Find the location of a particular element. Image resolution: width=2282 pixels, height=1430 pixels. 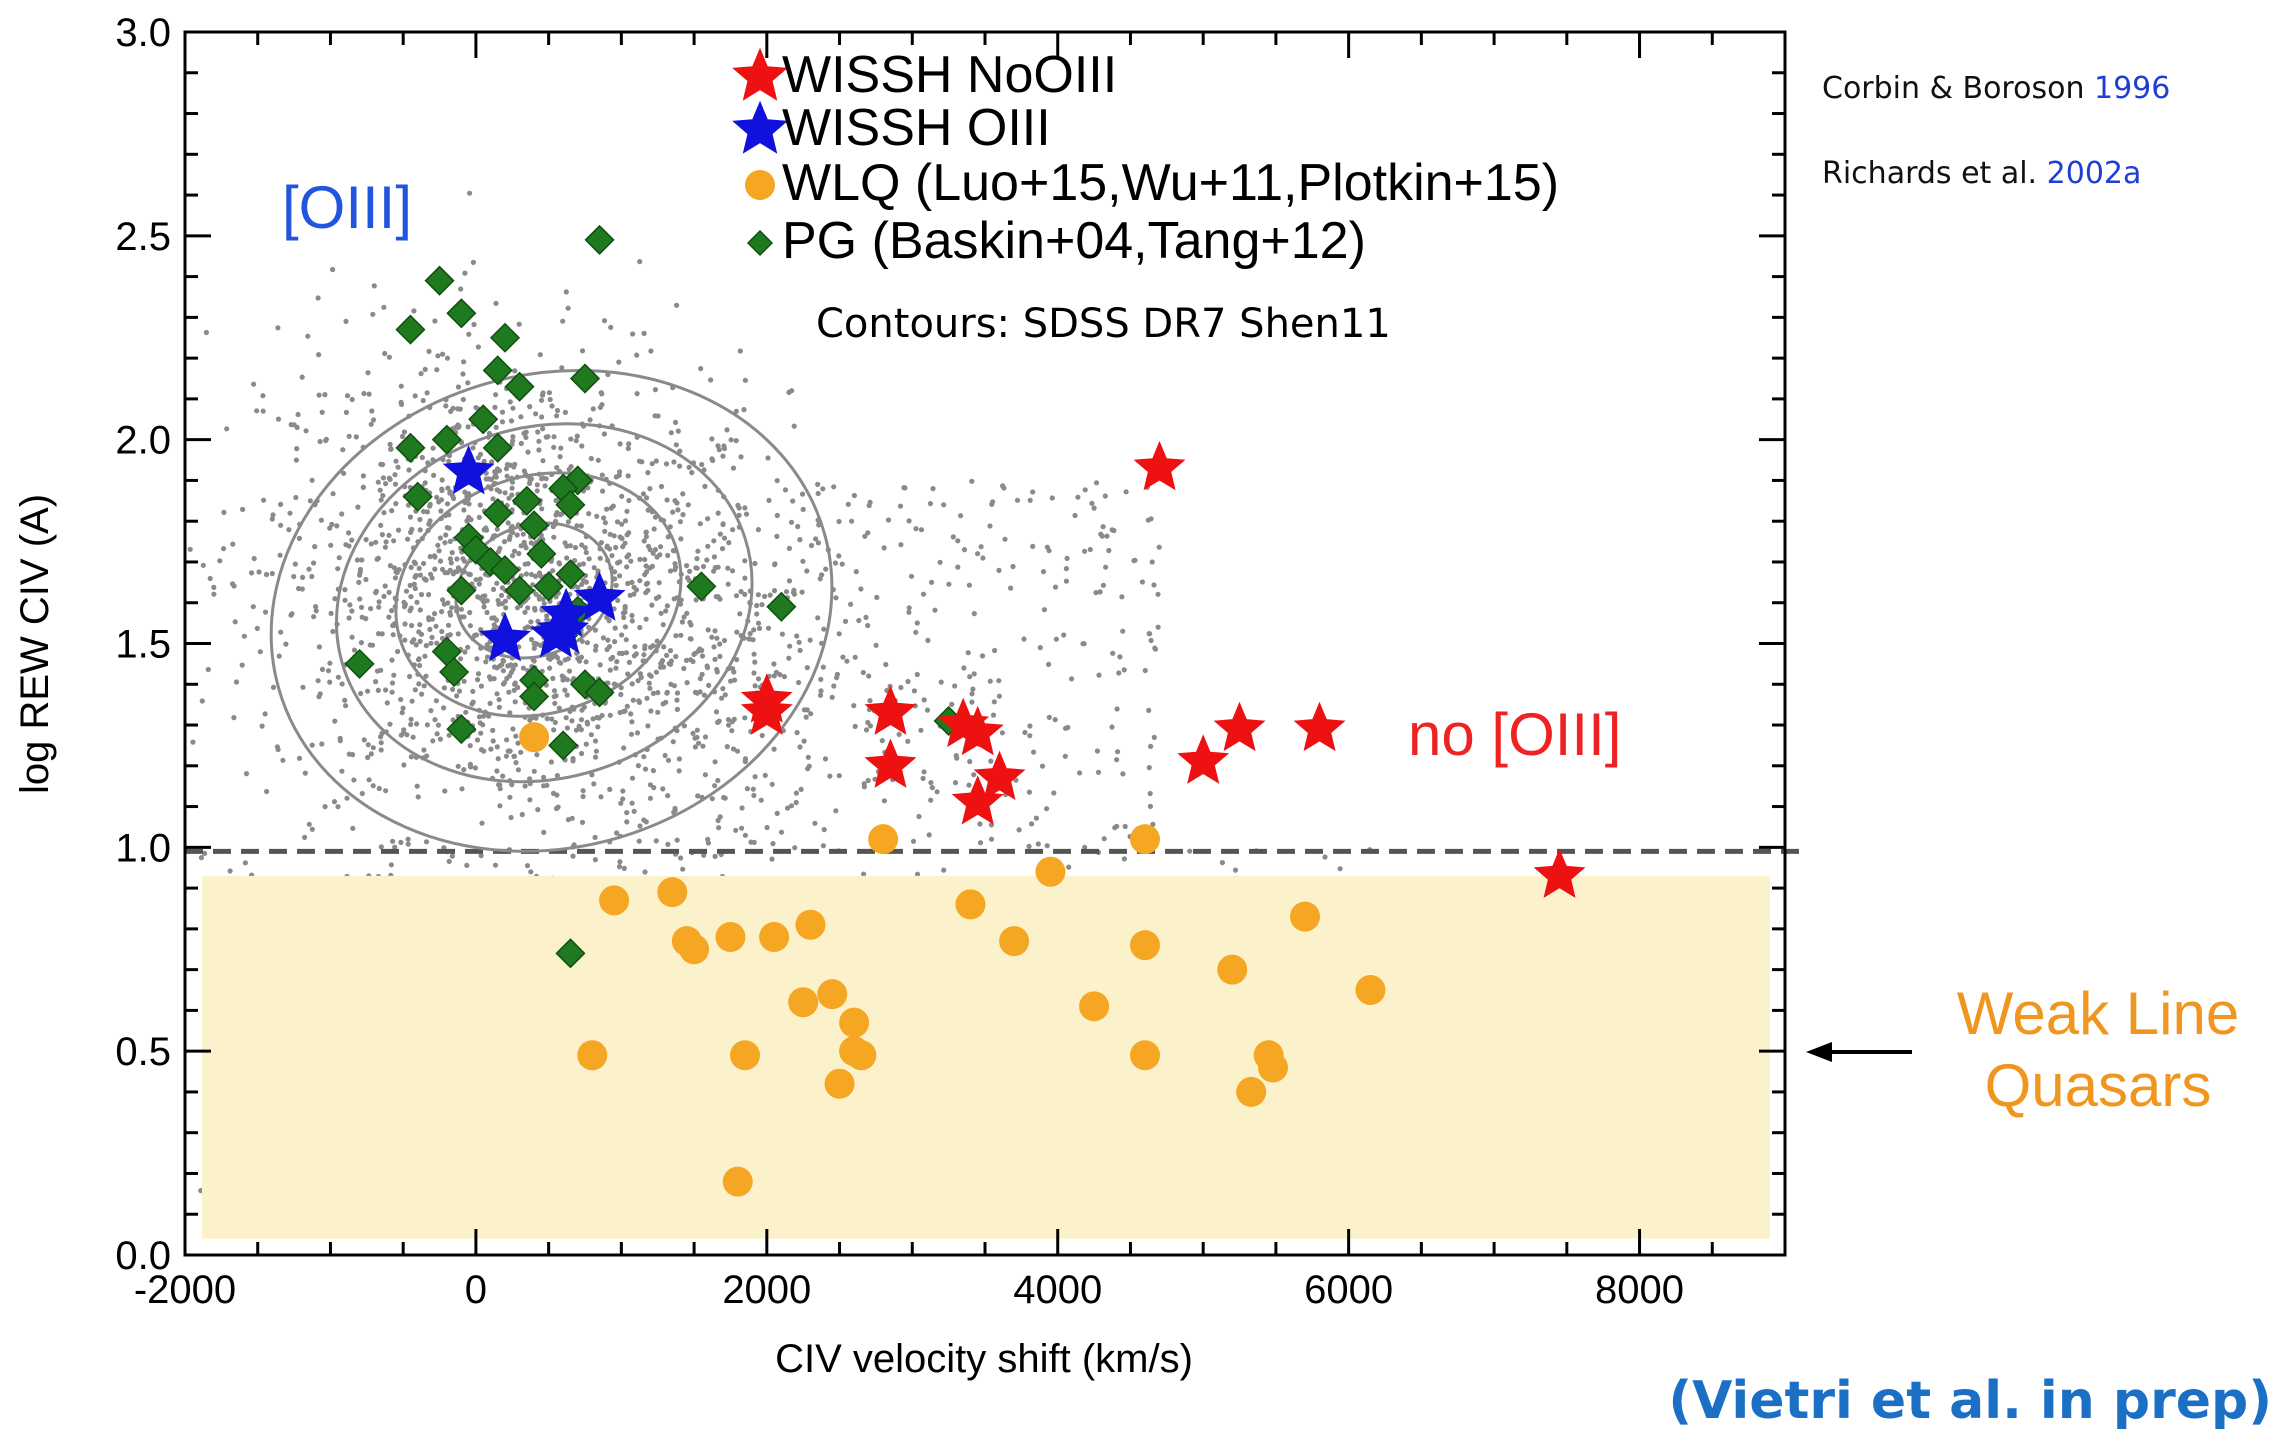

weak-line-label-1: Weak Line is located at coordinates (2098, 1013).